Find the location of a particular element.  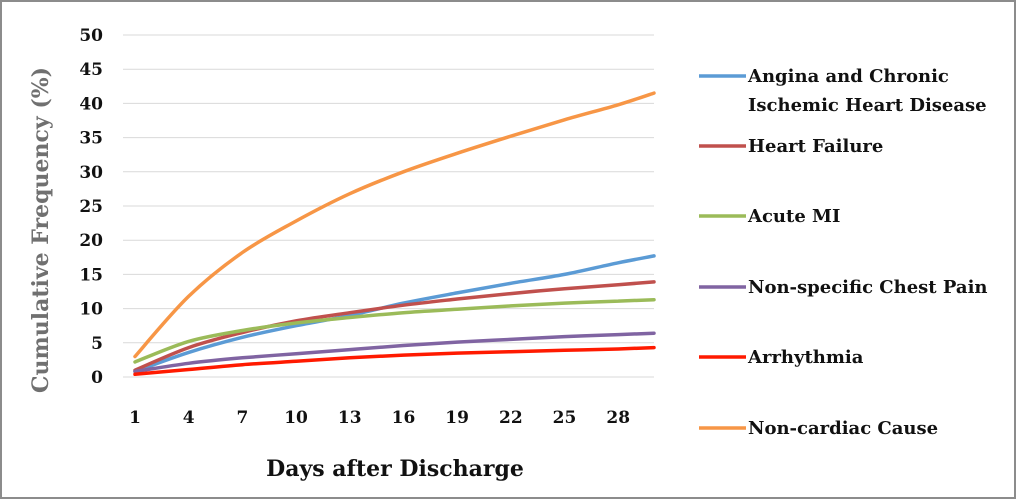

y-tick-label: 25 is located at coordinates (91, 207).